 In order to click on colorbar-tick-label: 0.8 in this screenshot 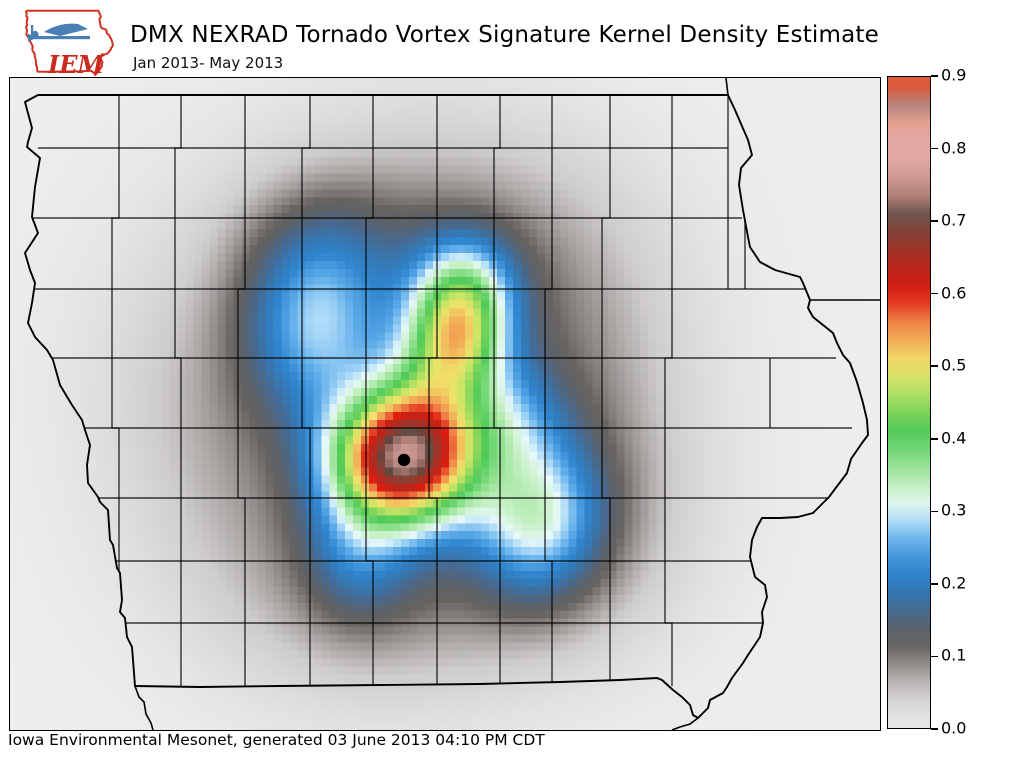, I will do `click(954, 148)`.